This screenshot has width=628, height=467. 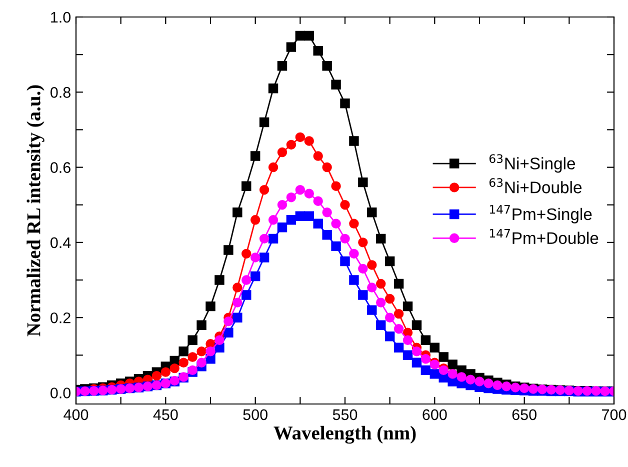 What do you see at coordinates (541, 214) in the screenshot?
I see `legend-label: $^{147}$Pm+Single` at bounding box center [541, 214].